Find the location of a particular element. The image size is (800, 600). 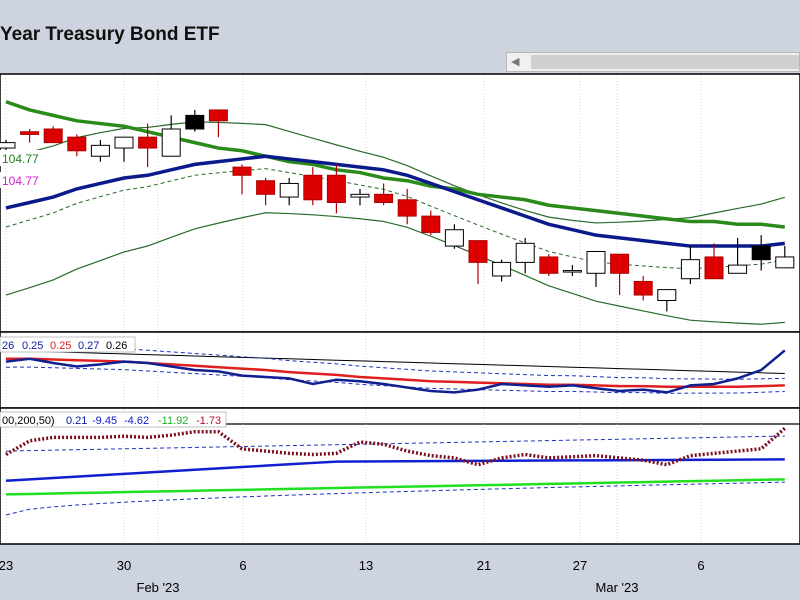

horizontal-scrollbar: ◀ is located at coordinates (653, 62).